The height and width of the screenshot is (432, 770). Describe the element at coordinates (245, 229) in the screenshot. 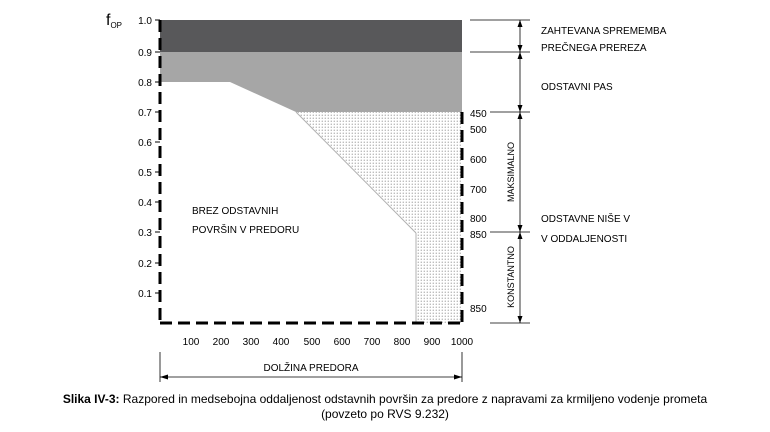

I see `no-bays-label-line2: POVRŠIN V PREDORU` at that location.